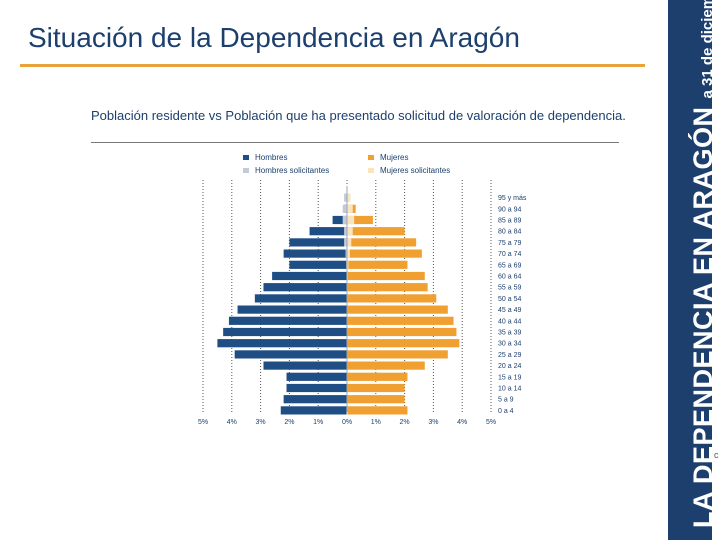 This screenshot has width=720, height=540. I want to click on age-group-label: 95 y más, so click(512, 198).